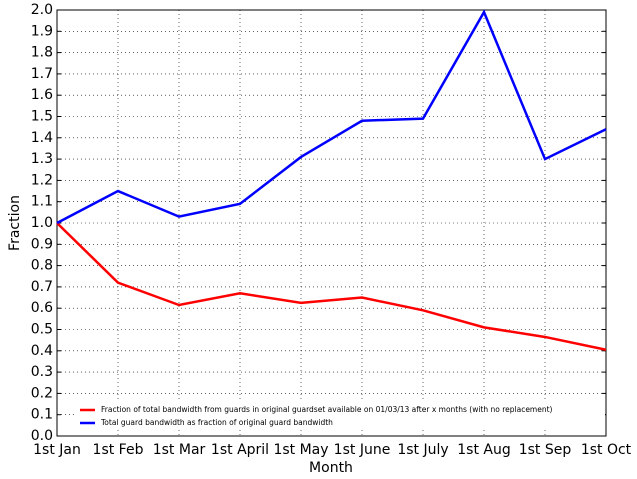 Image resolution: width=637 pixels, height=479 pixels. I want to click on y-tick-label: 1.5, so click(42, 117).